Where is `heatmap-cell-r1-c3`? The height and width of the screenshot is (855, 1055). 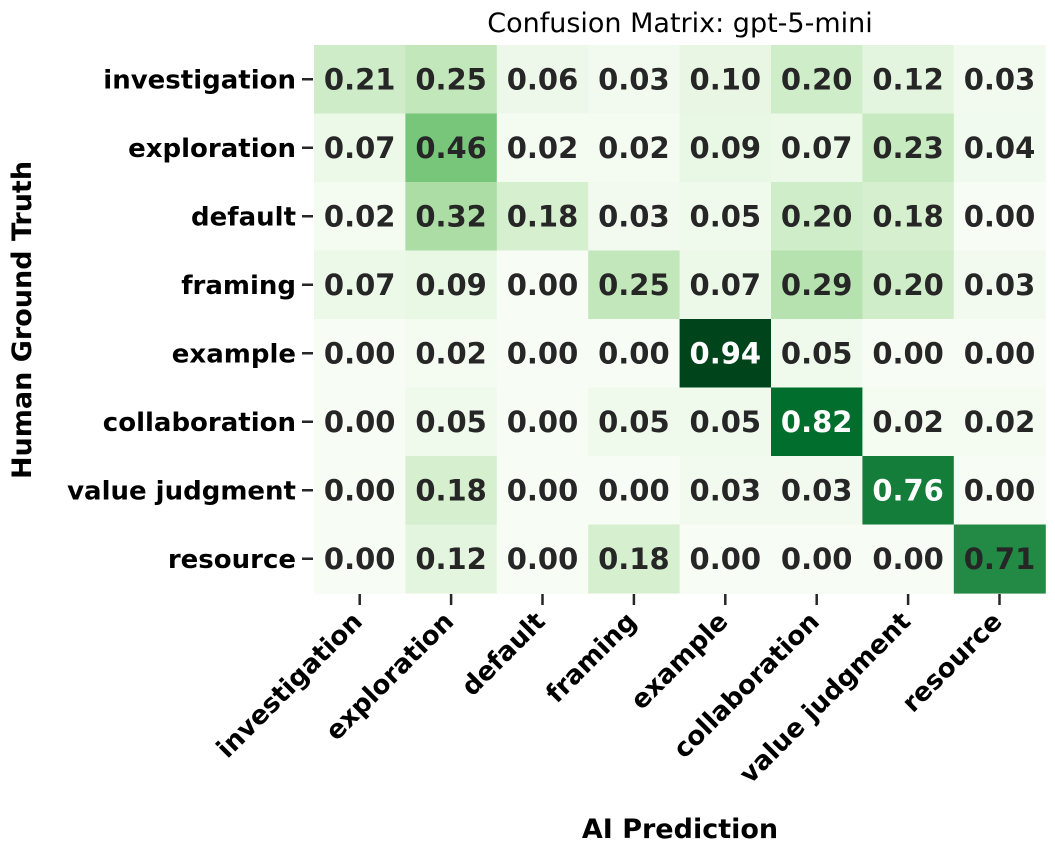
heatmap-cell-r1-c3 is located at coordinates (634, 148).